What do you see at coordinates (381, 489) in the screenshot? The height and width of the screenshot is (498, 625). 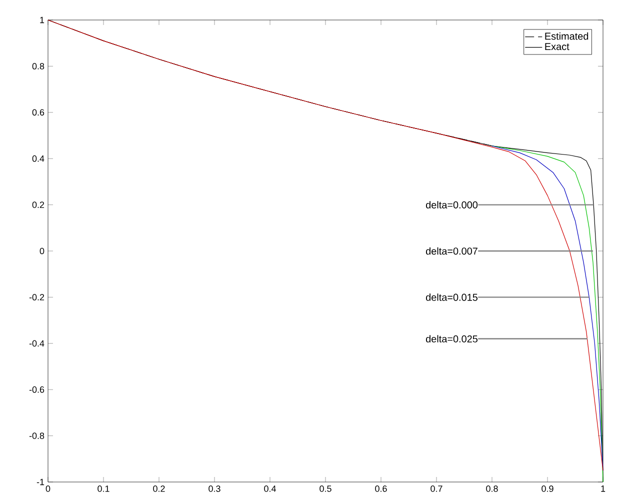 I see `x-tick-label: 0.6` at bounding box center [381, 489].